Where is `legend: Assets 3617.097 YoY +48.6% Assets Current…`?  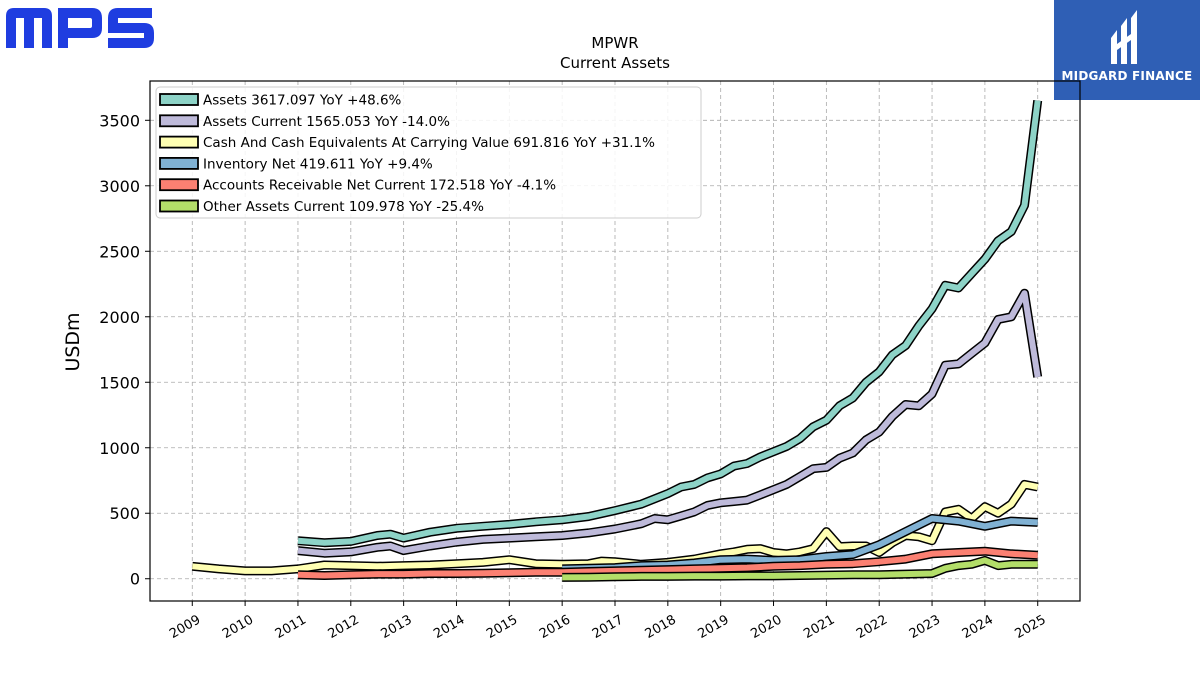 legend: Assets 3617.097 YoY +48.6% Assets Current… is located at coordinates (428, 152).